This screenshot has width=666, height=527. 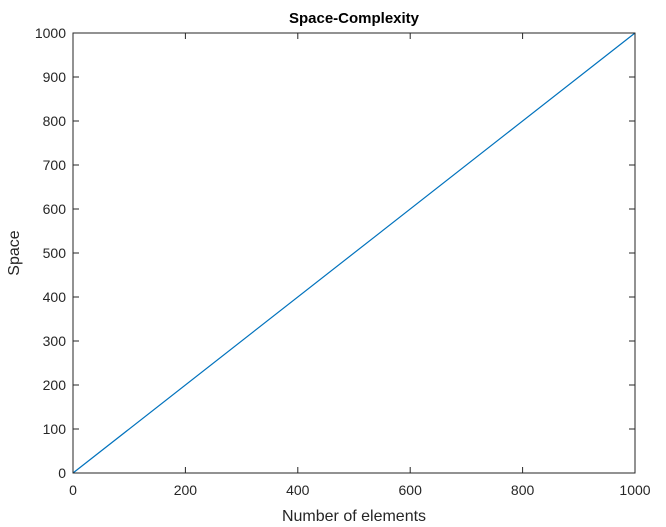 What do you see at coordinates (55, 77) in the screenshot?
I see `y-tick-label: 900` at bounding box center [55, 77].